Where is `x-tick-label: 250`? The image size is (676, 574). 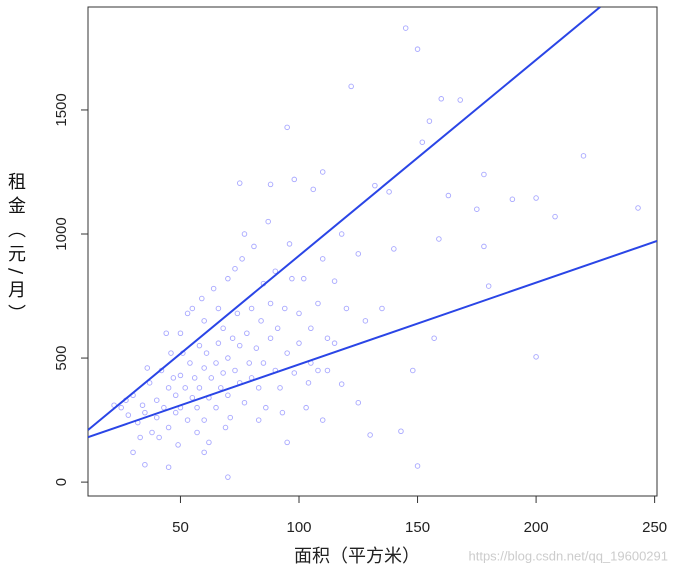 x-tick-label: 250 is located at coordinates (654, 527).